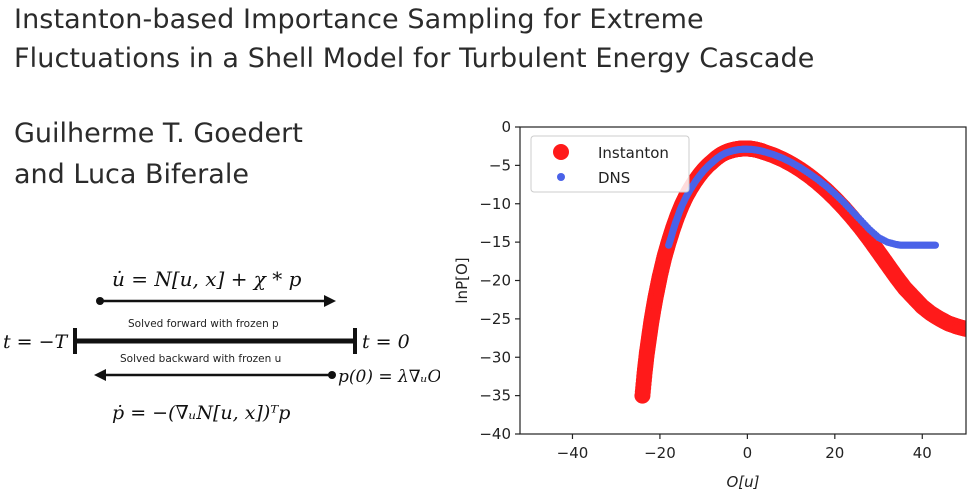 Image resolution: width=968 pixels, height=494 pixels. I want to click on final-condition: p(0) = λ∇ᵤO, so click(389, 377).